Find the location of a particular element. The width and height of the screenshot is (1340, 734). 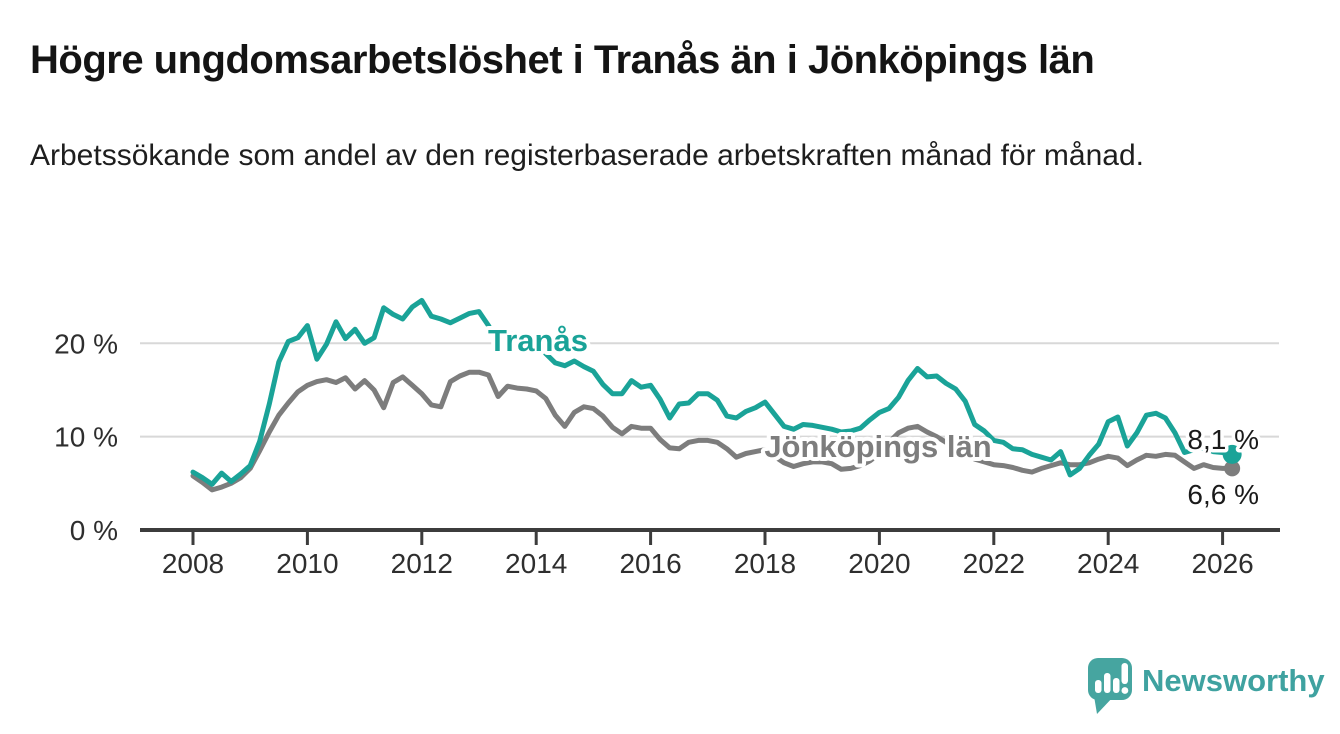

newsworthy-logo-mark-icon is located at coordinates (1110, 686).